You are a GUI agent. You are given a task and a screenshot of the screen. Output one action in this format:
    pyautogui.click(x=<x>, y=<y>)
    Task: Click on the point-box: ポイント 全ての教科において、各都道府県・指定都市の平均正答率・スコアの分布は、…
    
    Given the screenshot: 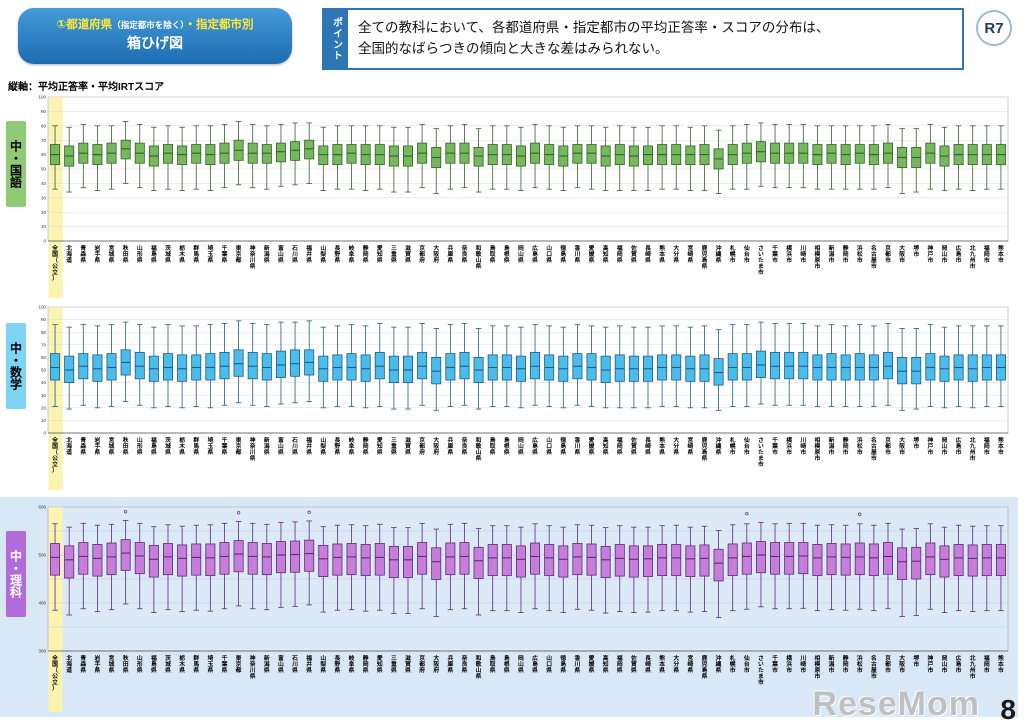 What is the action you would take?
    pyautogui.click(x=643, y=39)
    